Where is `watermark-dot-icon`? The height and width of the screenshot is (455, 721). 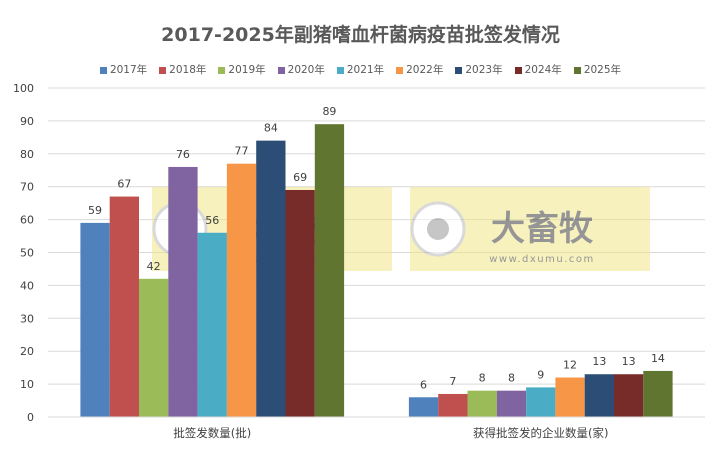
watermark-dot-icon is located at coordinates (438, 229).